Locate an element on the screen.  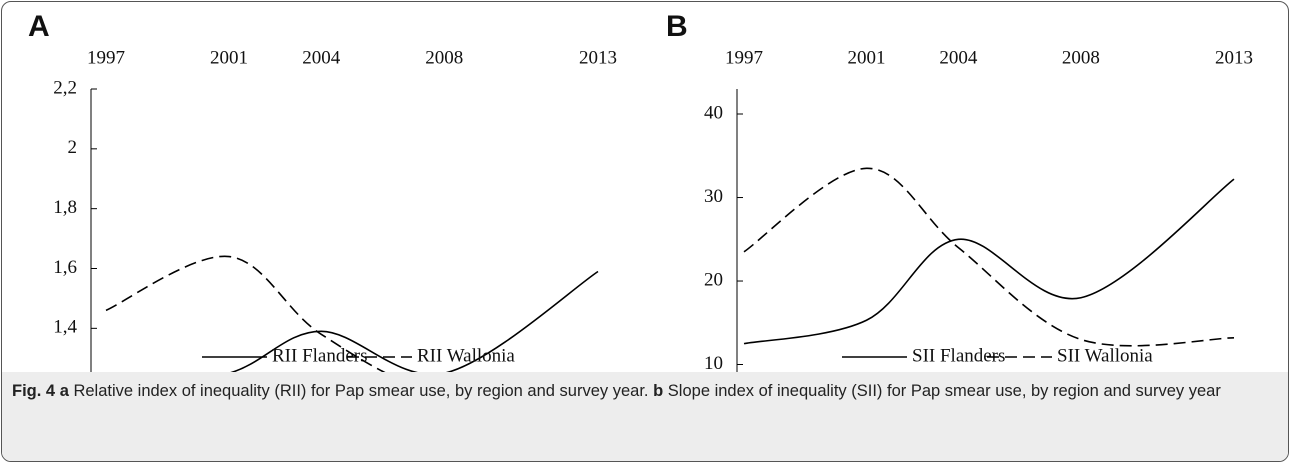
legend-label: RII Wallonia is located at coordinates (466, 355).